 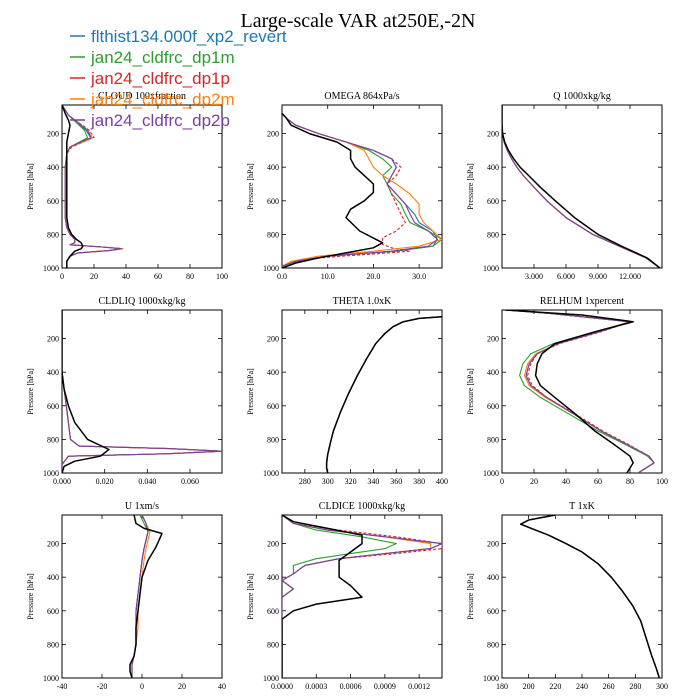 I want to click on x-tick-label: 3.000, so click(x=534, y=276).